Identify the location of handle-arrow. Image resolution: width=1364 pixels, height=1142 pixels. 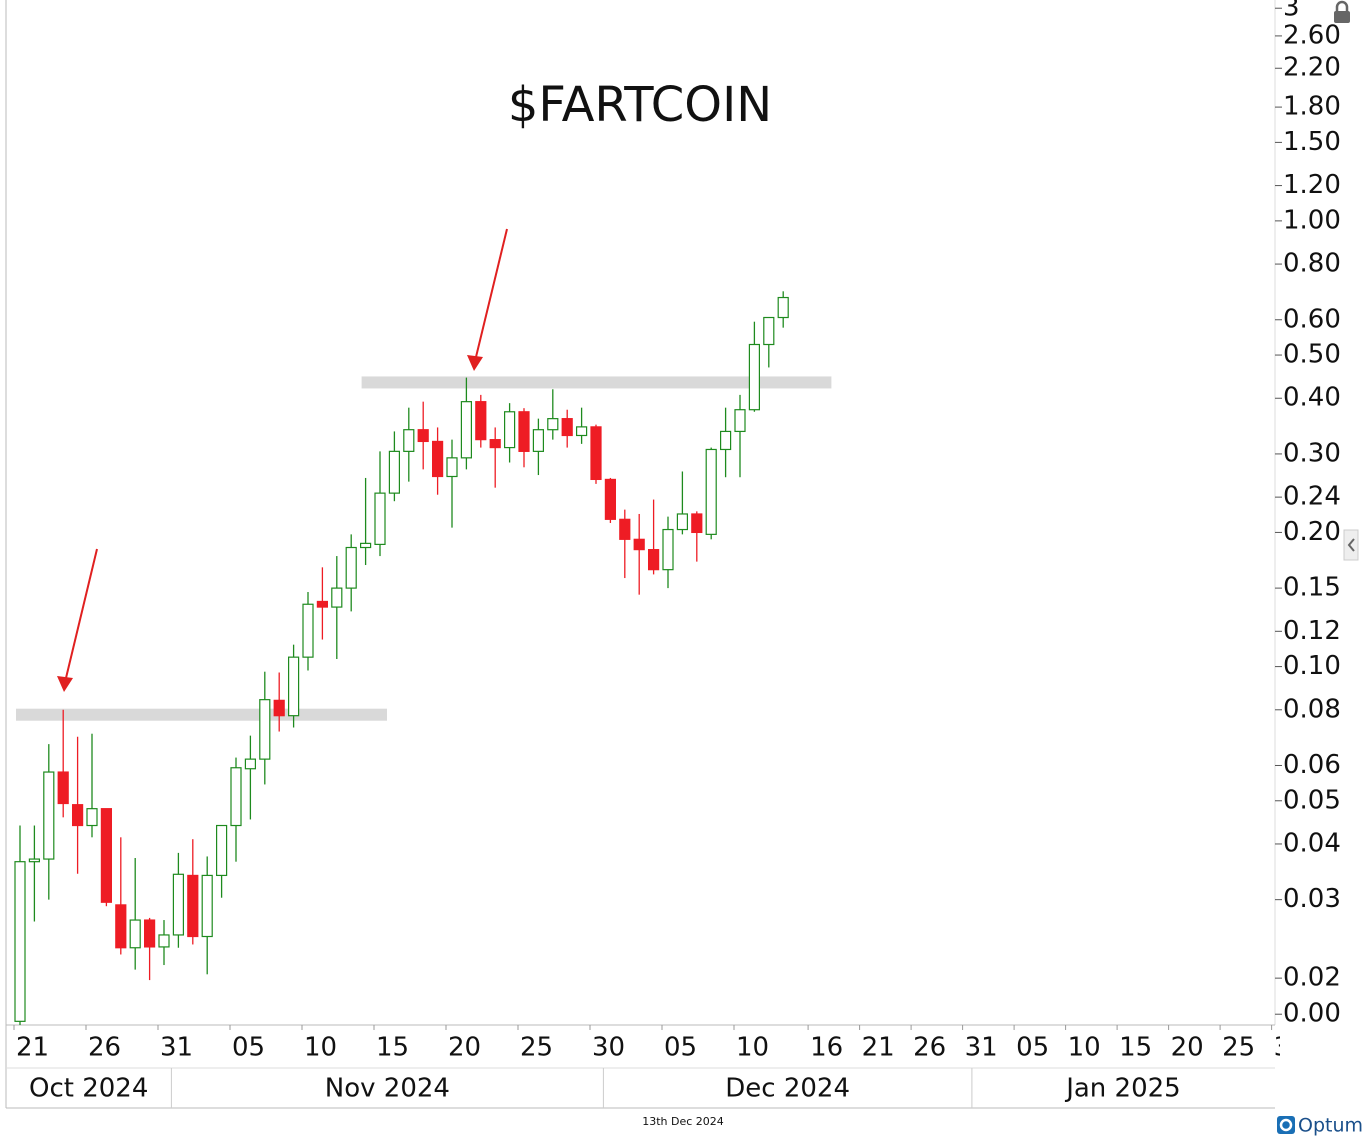
(1351, 545).